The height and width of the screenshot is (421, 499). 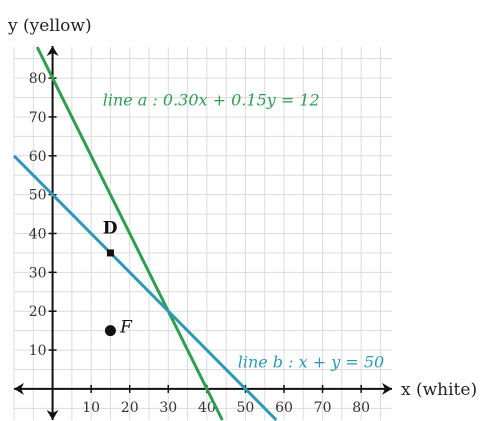 What do you see at coordinates (38, 235) in the screenshot?
I see `y-tick-label: 40` at bounding box center [38, 235].